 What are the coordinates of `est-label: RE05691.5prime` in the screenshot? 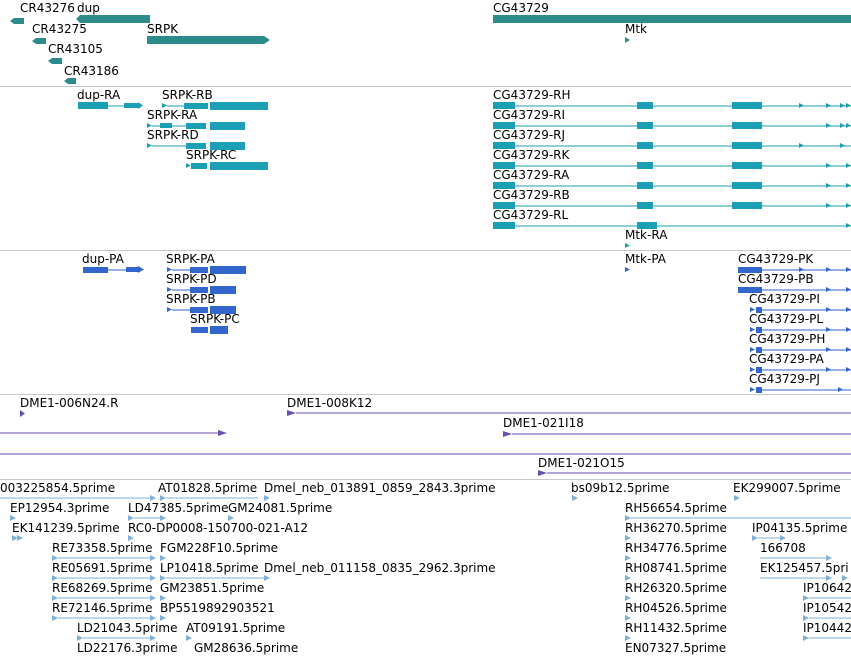 It's located at (102, 568).